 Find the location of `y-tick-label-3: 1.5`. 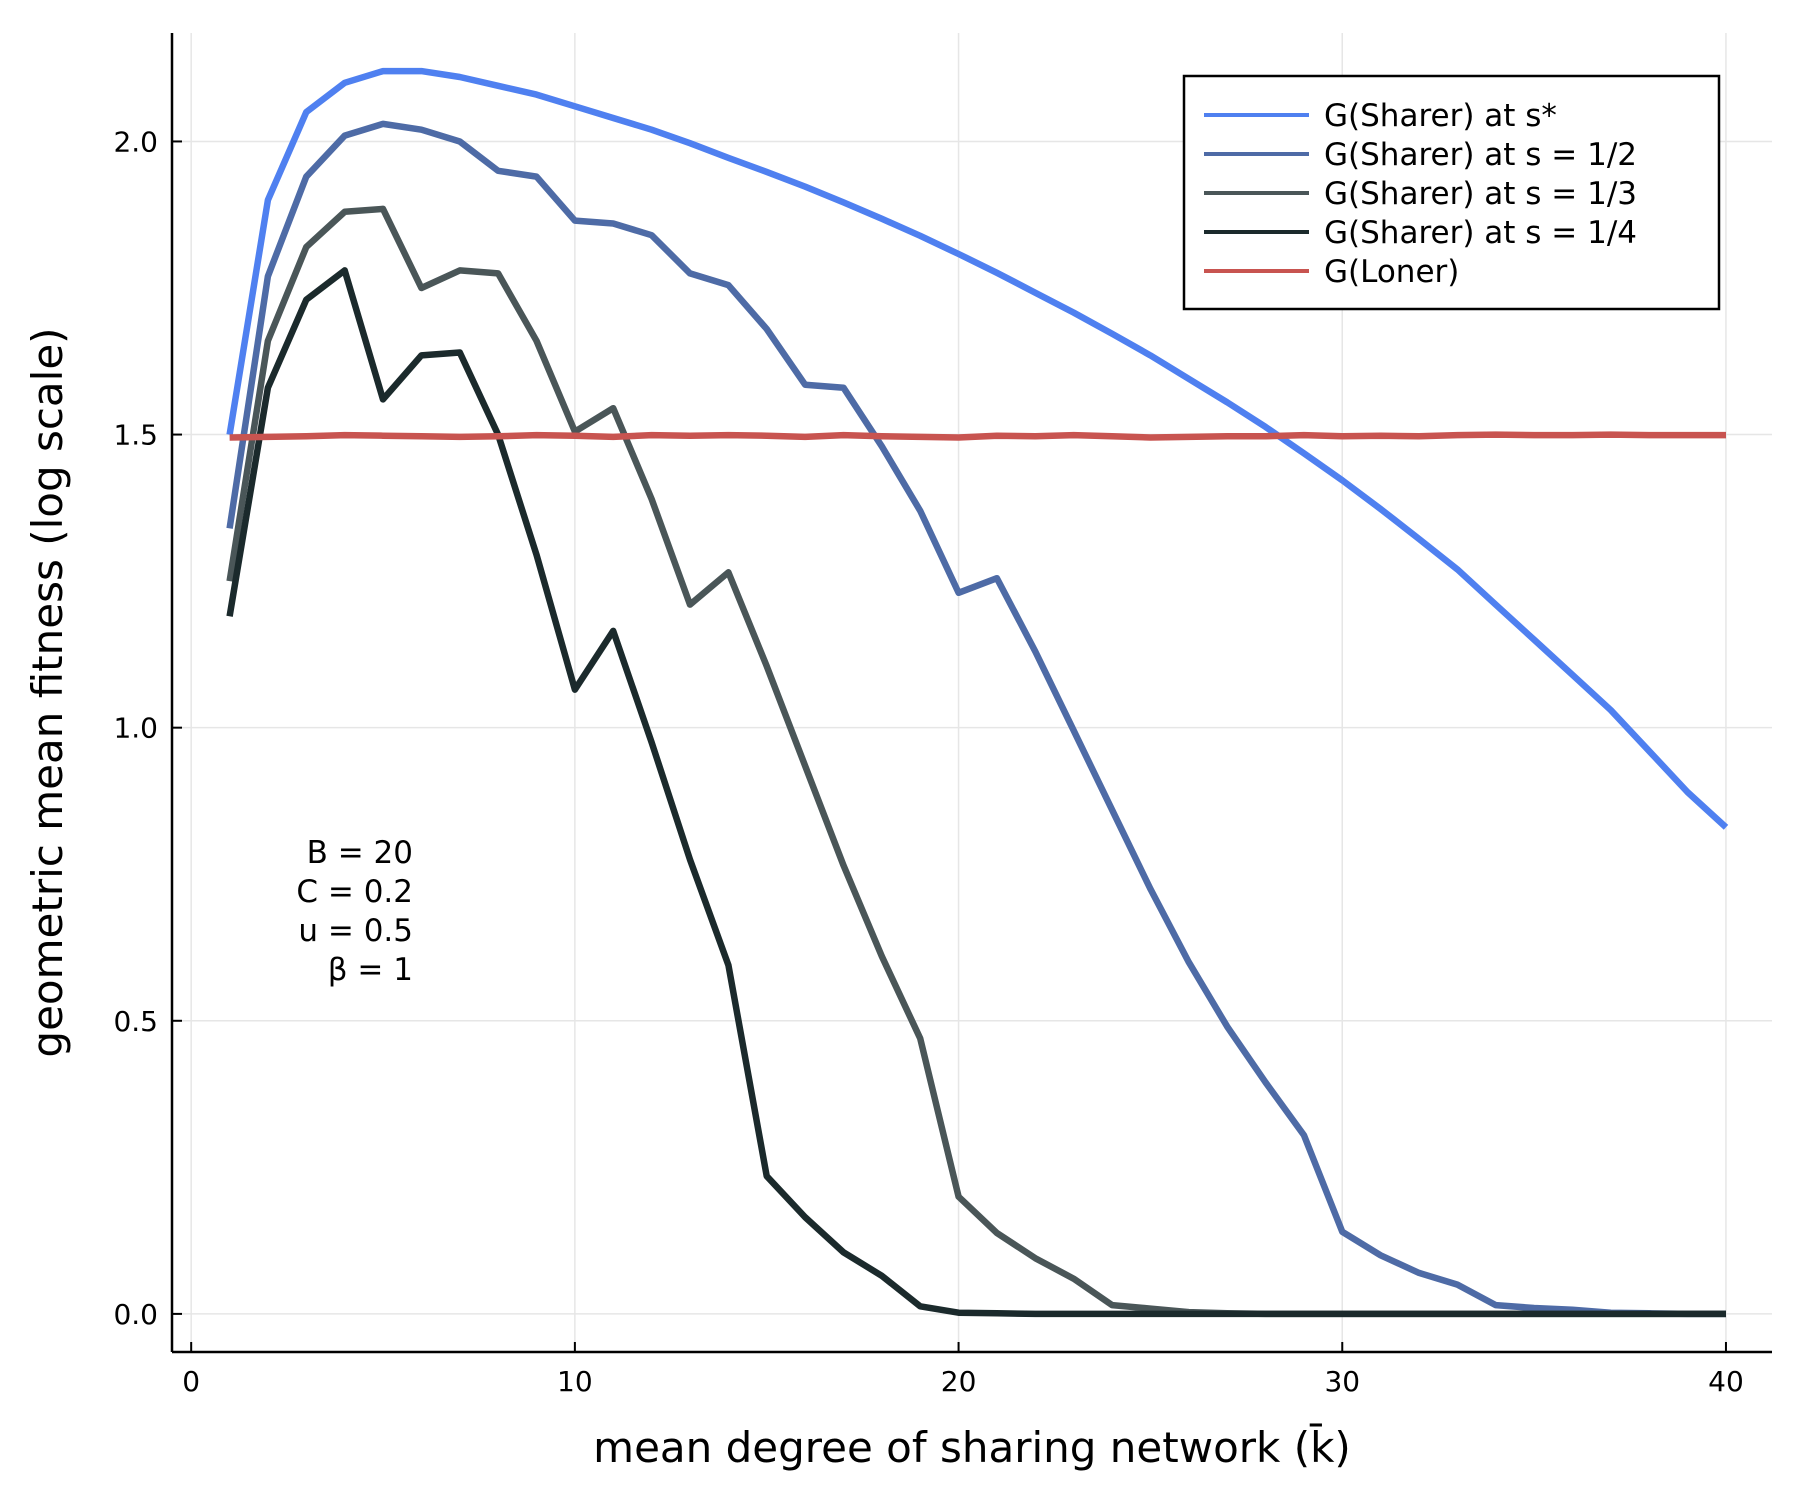

y-tick-label-3: 1.5 is located at coordinates (135, 435).